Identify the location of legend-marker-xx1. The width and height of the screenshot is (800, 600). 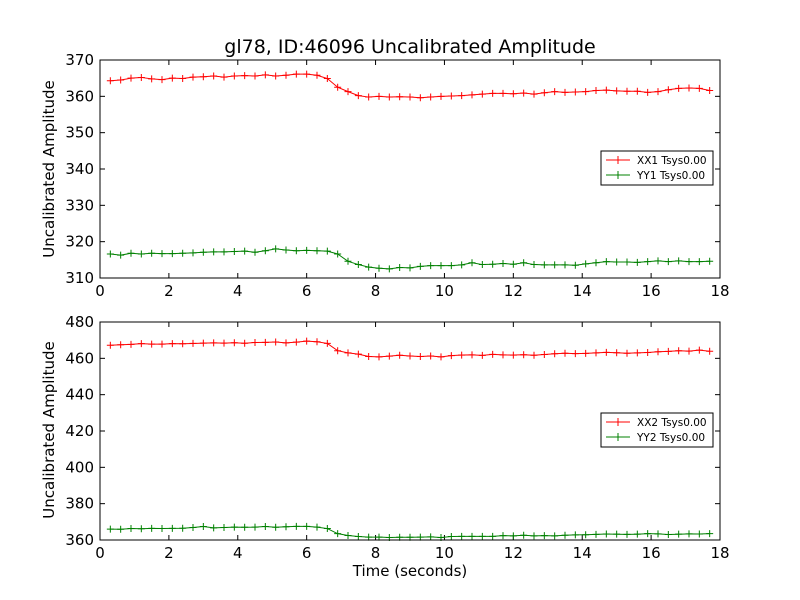
(618, 160).